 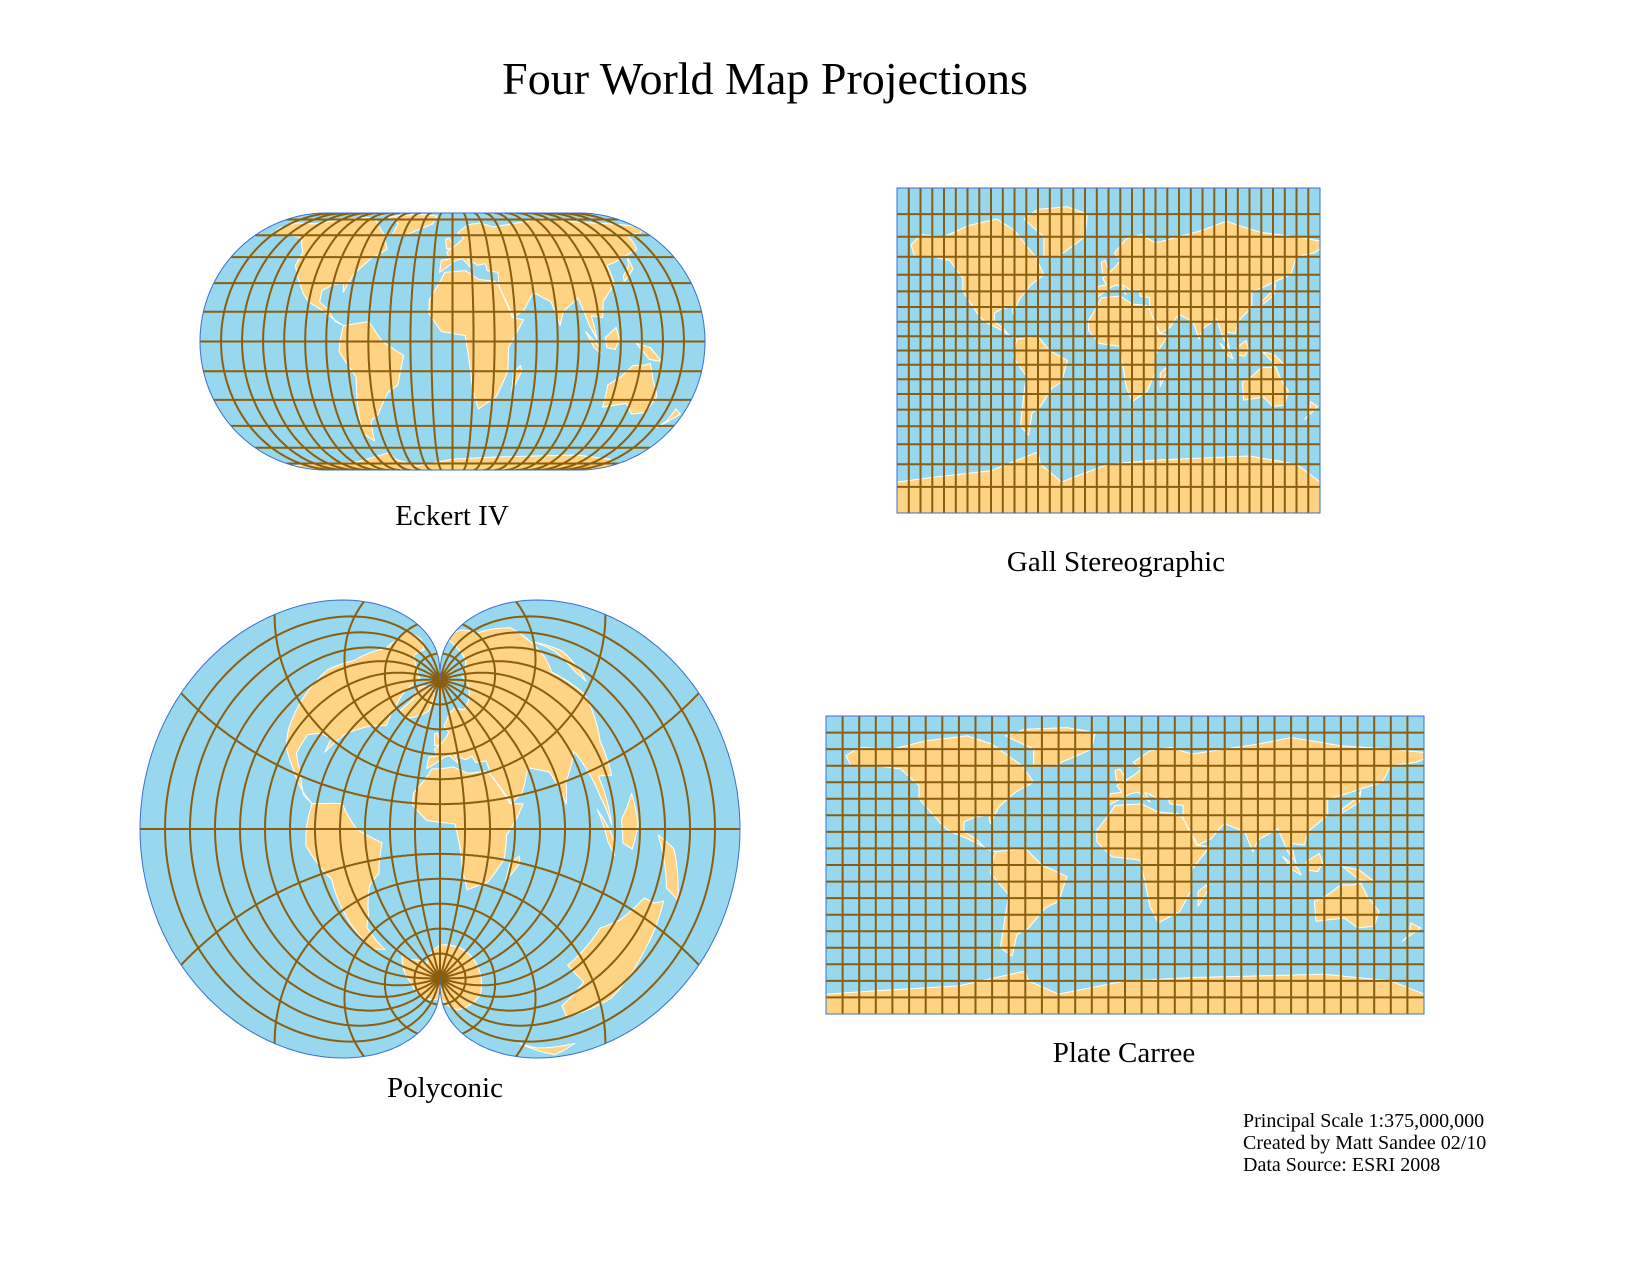 I want to click on plate-carree-map, so click(x=1125, y=865).